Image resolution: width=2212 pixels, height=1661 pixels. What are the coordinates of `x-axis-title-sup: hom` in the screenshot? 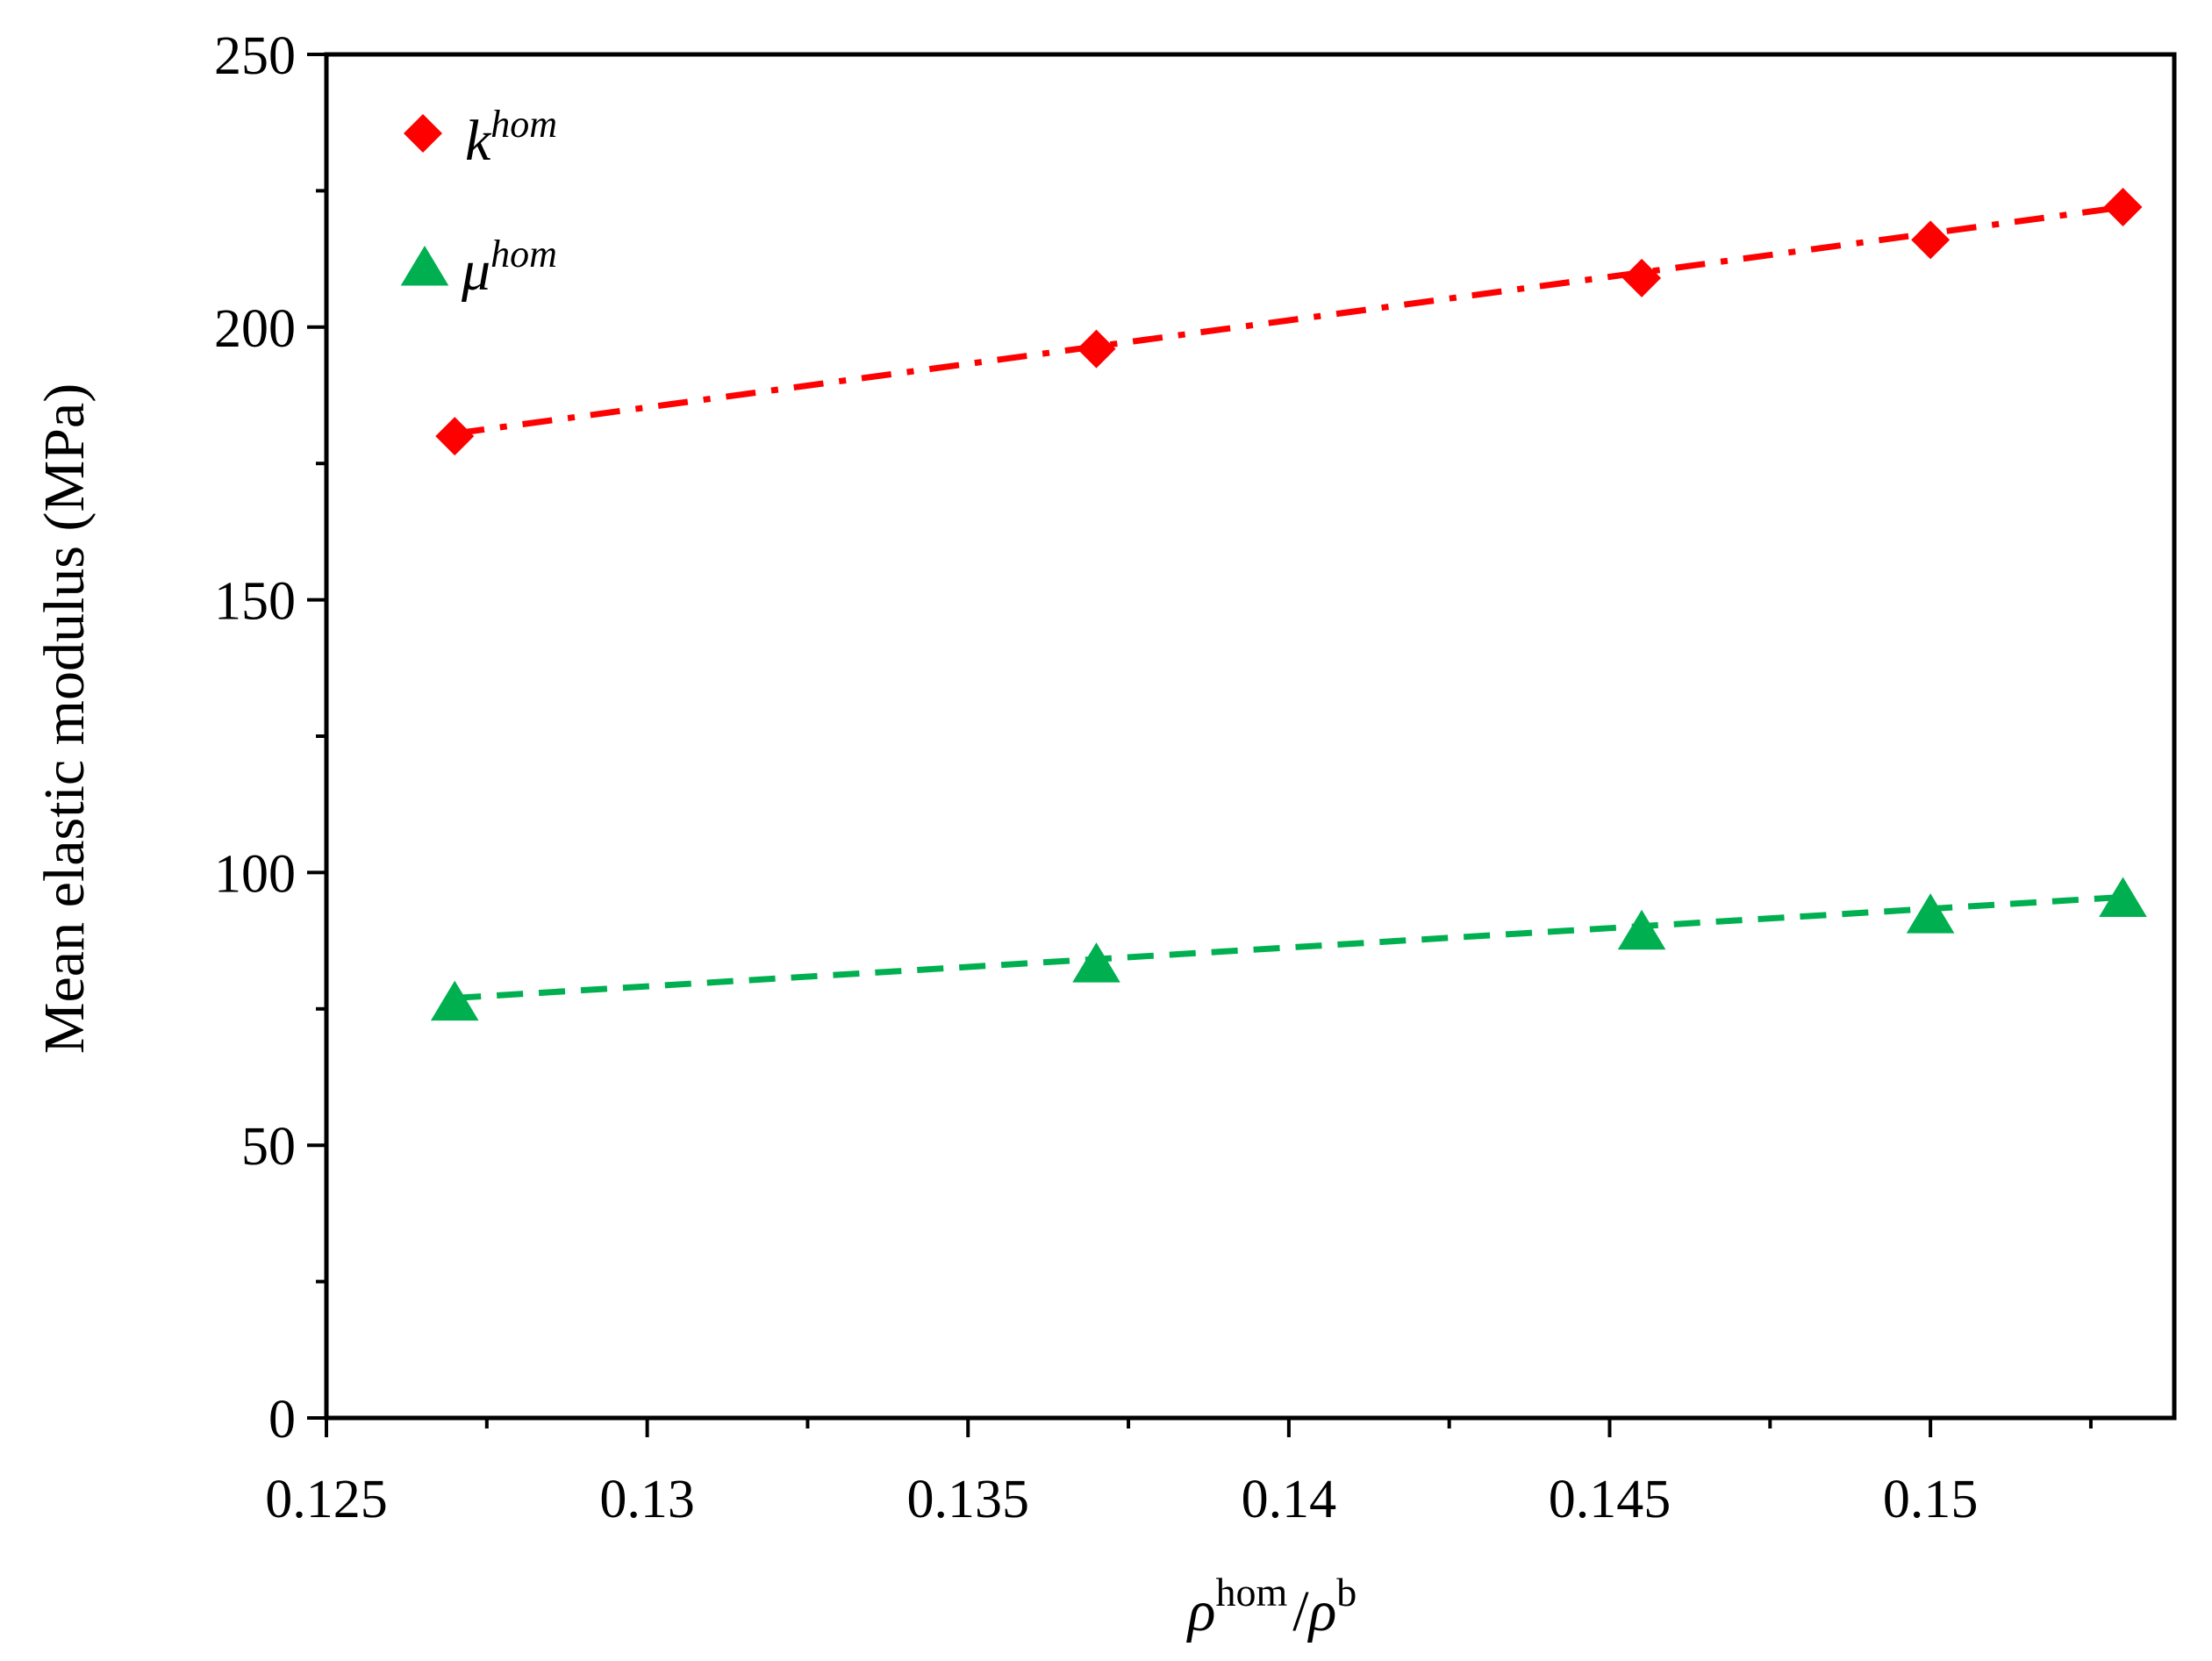 It's located at (1251, 1592).